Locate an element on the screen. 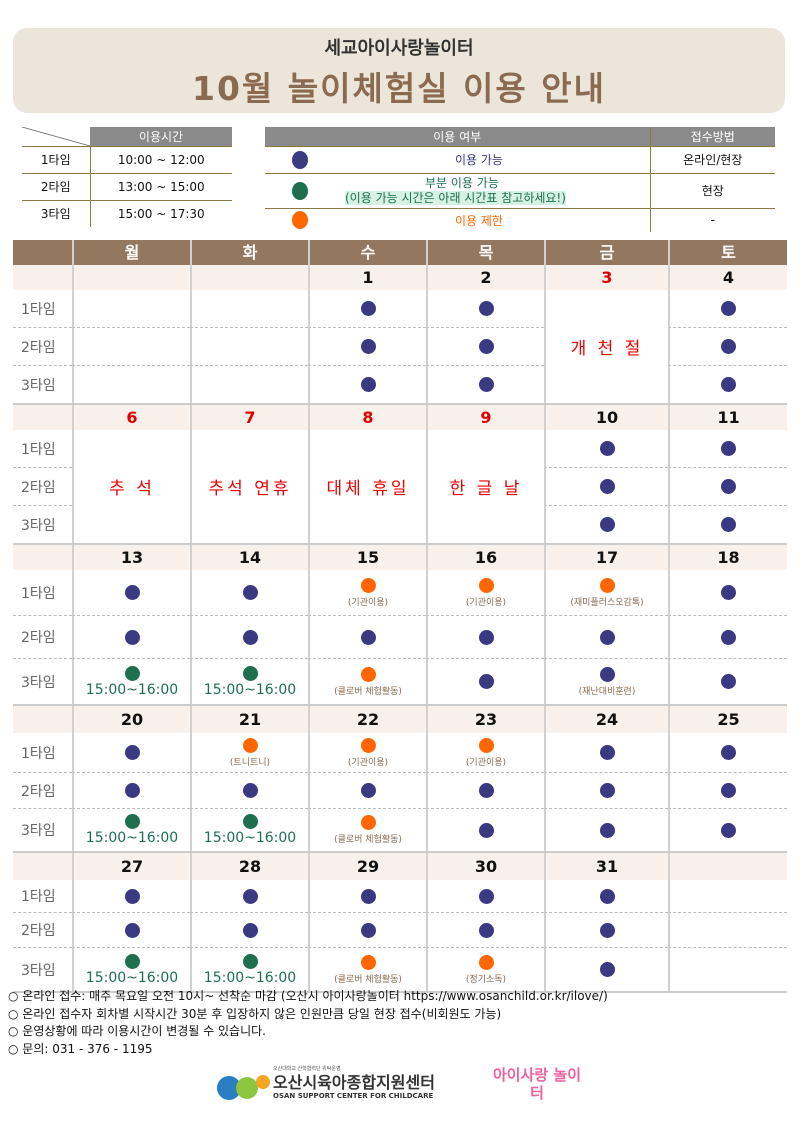 Image resolution: width=800 pixels, height=1122 pixels. date-cell: 25 is located at coordinates (727, 719).